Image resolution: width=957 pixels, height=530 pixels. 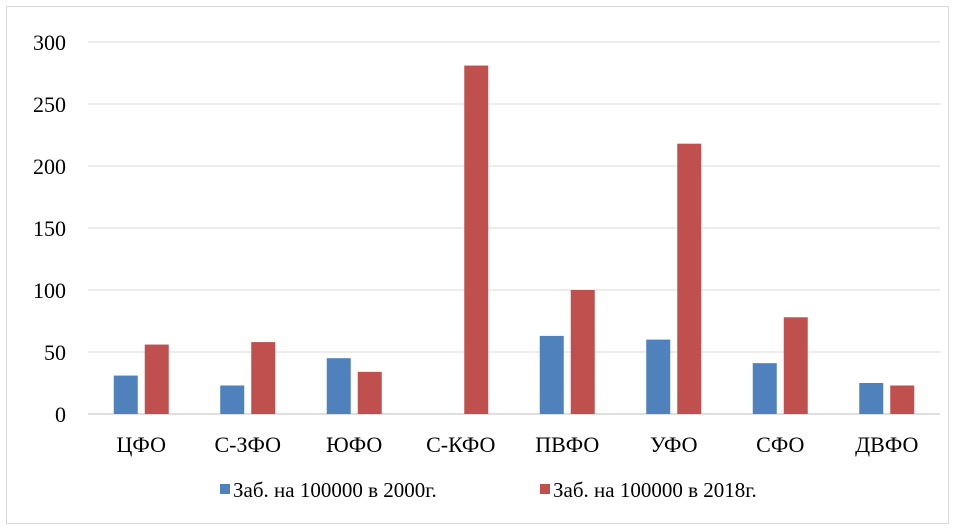 What do you see at coordinates (49, 104) in the screenshot?
I see `y-tick-label: 250` at bounding box center [49, 104].